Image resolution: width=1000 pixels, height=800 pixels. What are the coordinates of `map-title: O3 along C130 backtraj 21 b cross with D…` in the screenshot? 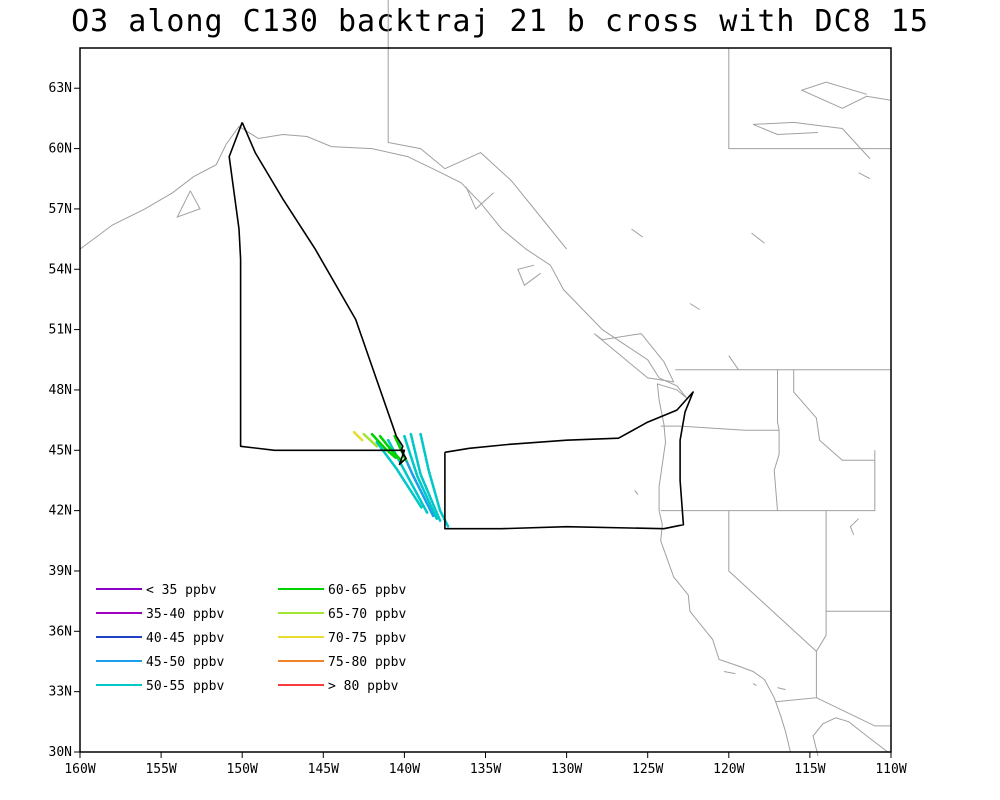 It's located at (500, 21).